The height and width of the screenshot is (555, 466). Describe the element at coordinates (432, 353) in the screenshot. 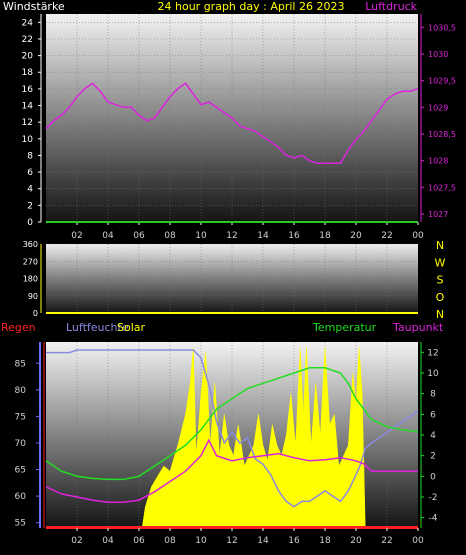

I see `right-tick-label: 12` at that location.